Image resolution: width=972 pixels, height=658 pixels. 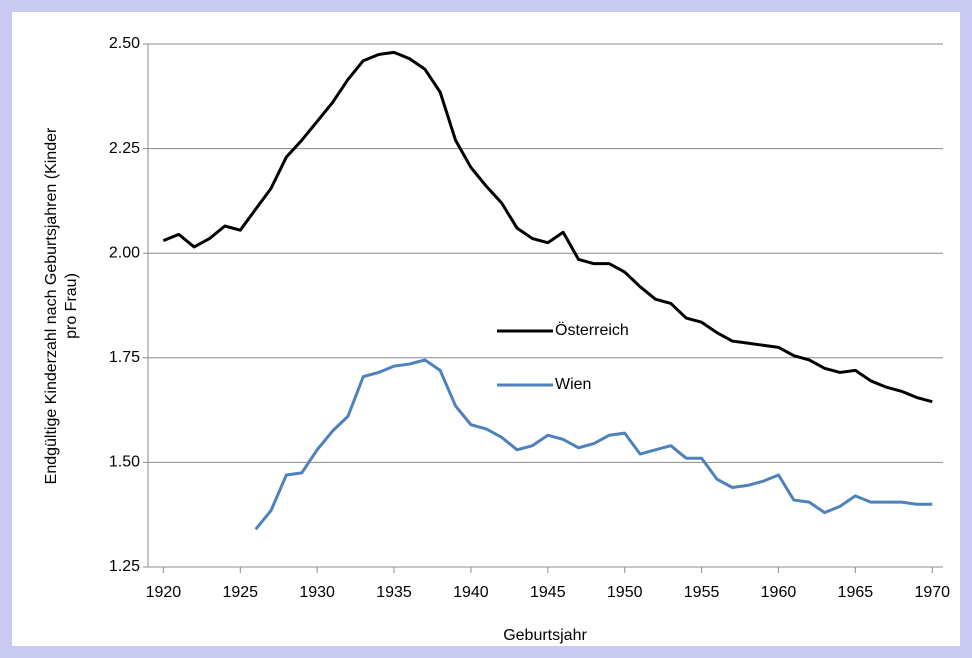 I want to click on y-axis-label-line: pro Frau), so click(x=71, y=306).